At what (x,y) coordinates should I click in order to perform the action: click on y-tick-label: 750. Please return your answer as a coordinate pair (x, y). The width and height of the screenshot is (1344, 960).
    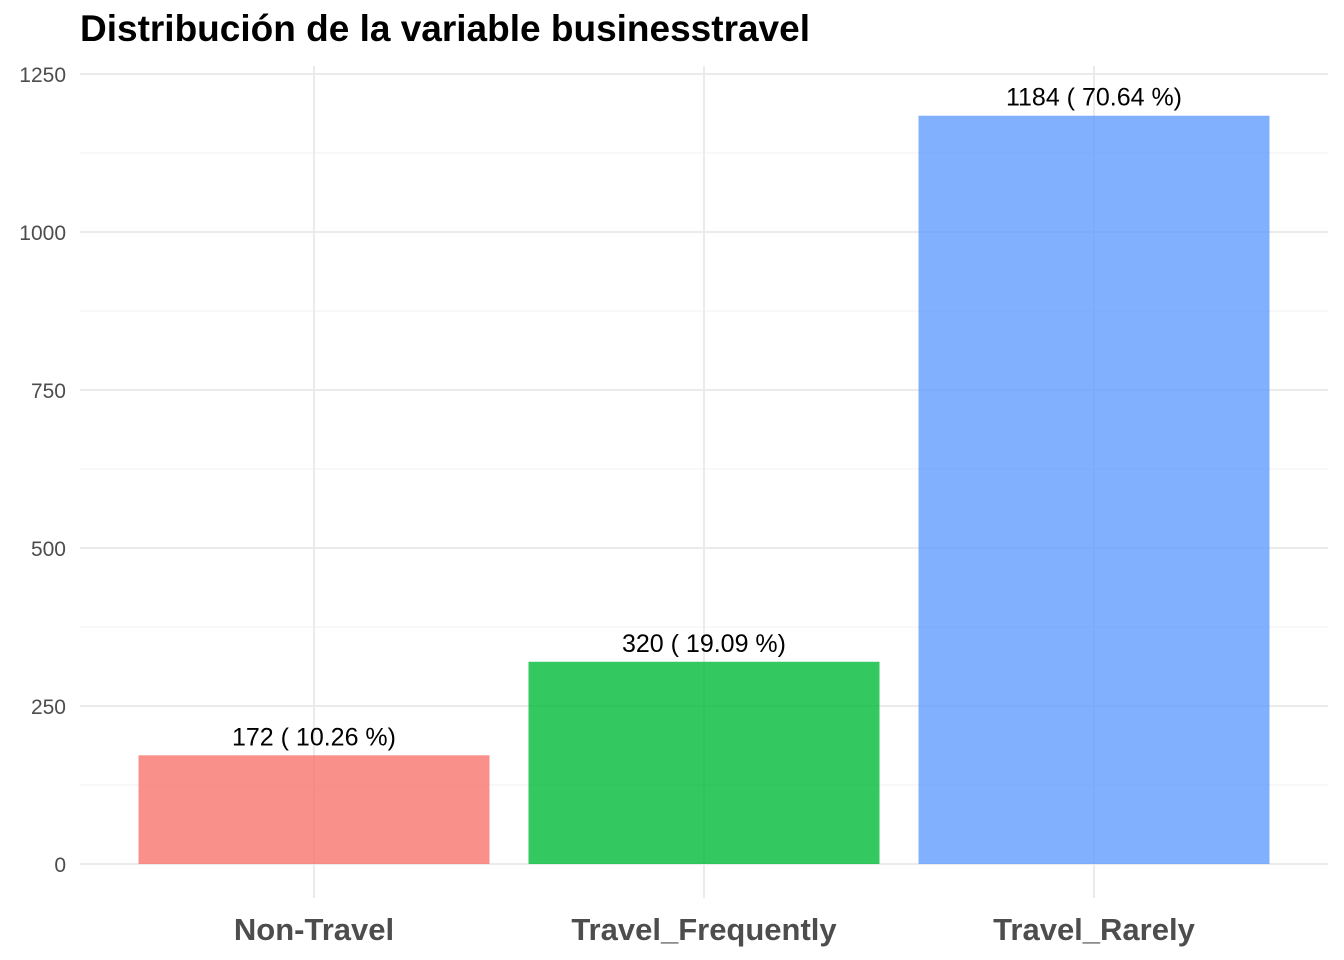
    Looking at the image, I should click on (48, 391).